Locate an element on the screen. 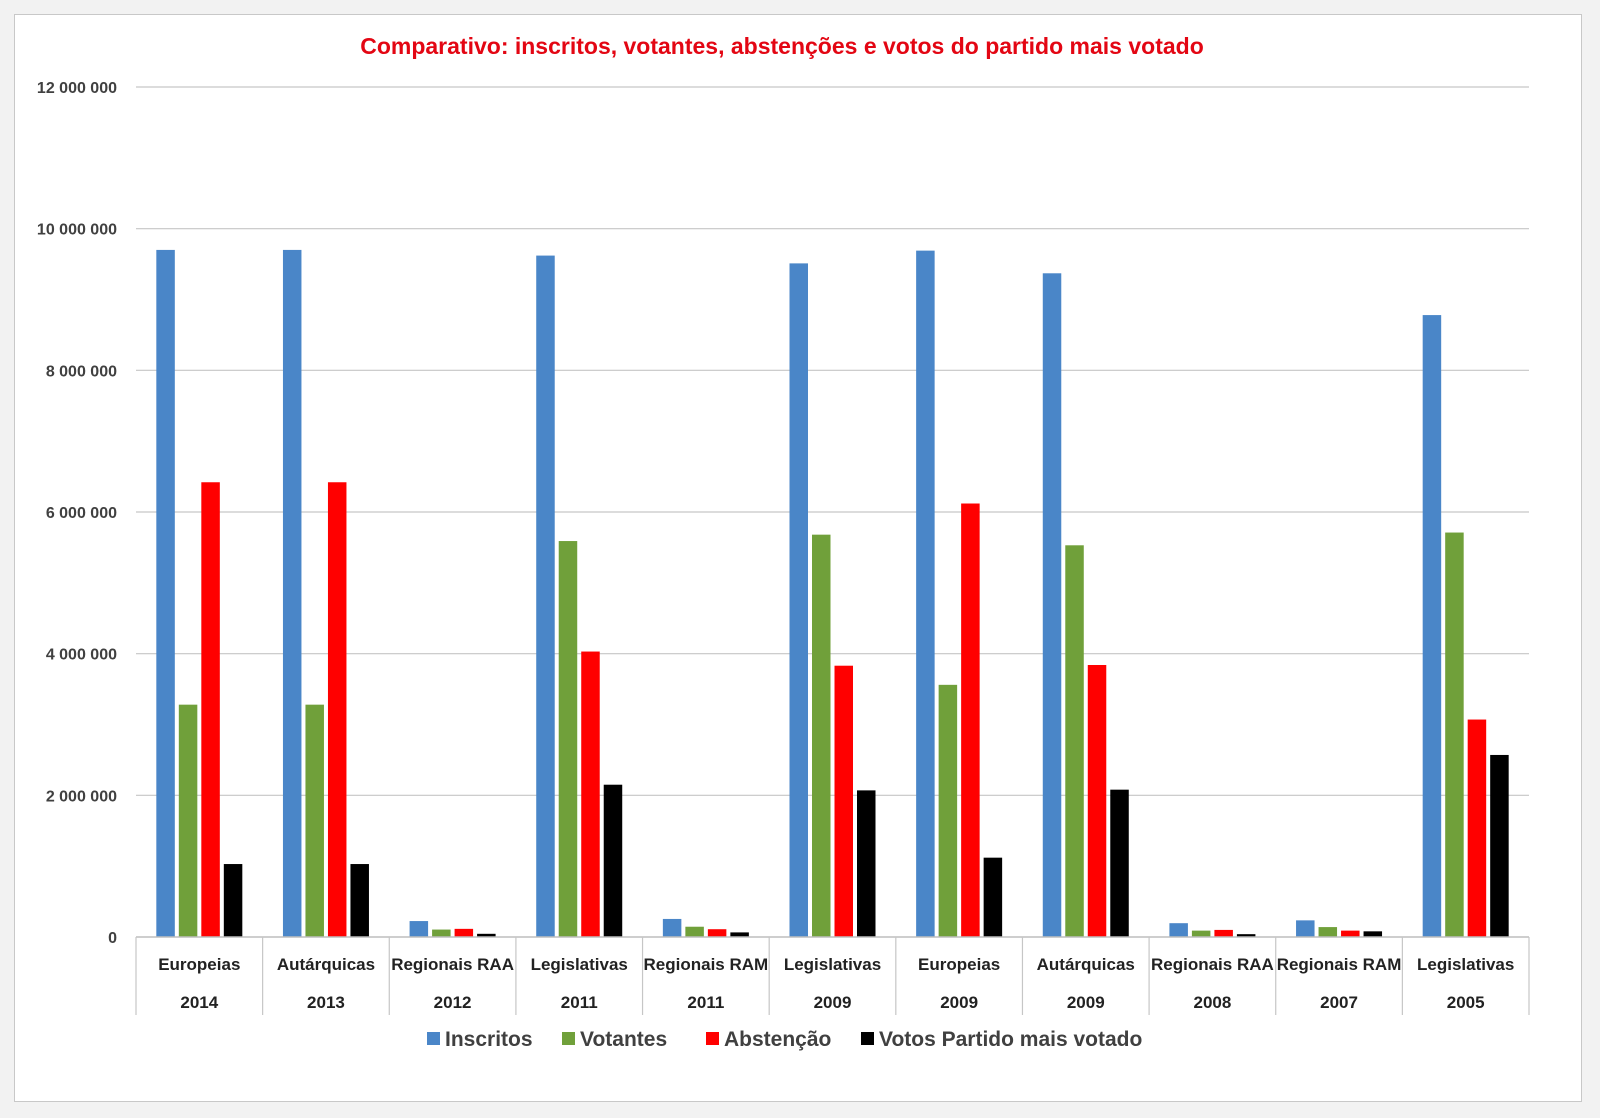 The height and width of the screenshot is (1118, 1600). y-tick-label: 8 000 000 is located at coordinates (81, 371).